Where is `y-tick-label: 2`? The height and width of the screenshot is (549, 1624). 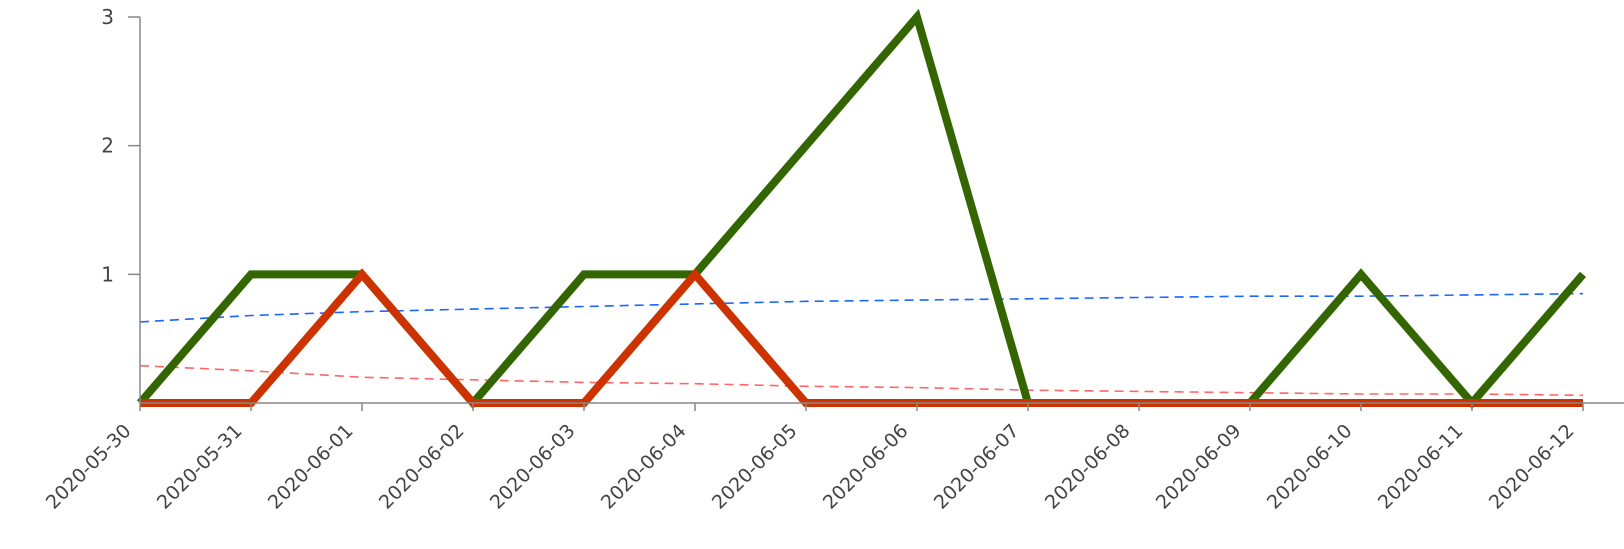 y-tick-label: 2 is located at coordinates (107, 146).